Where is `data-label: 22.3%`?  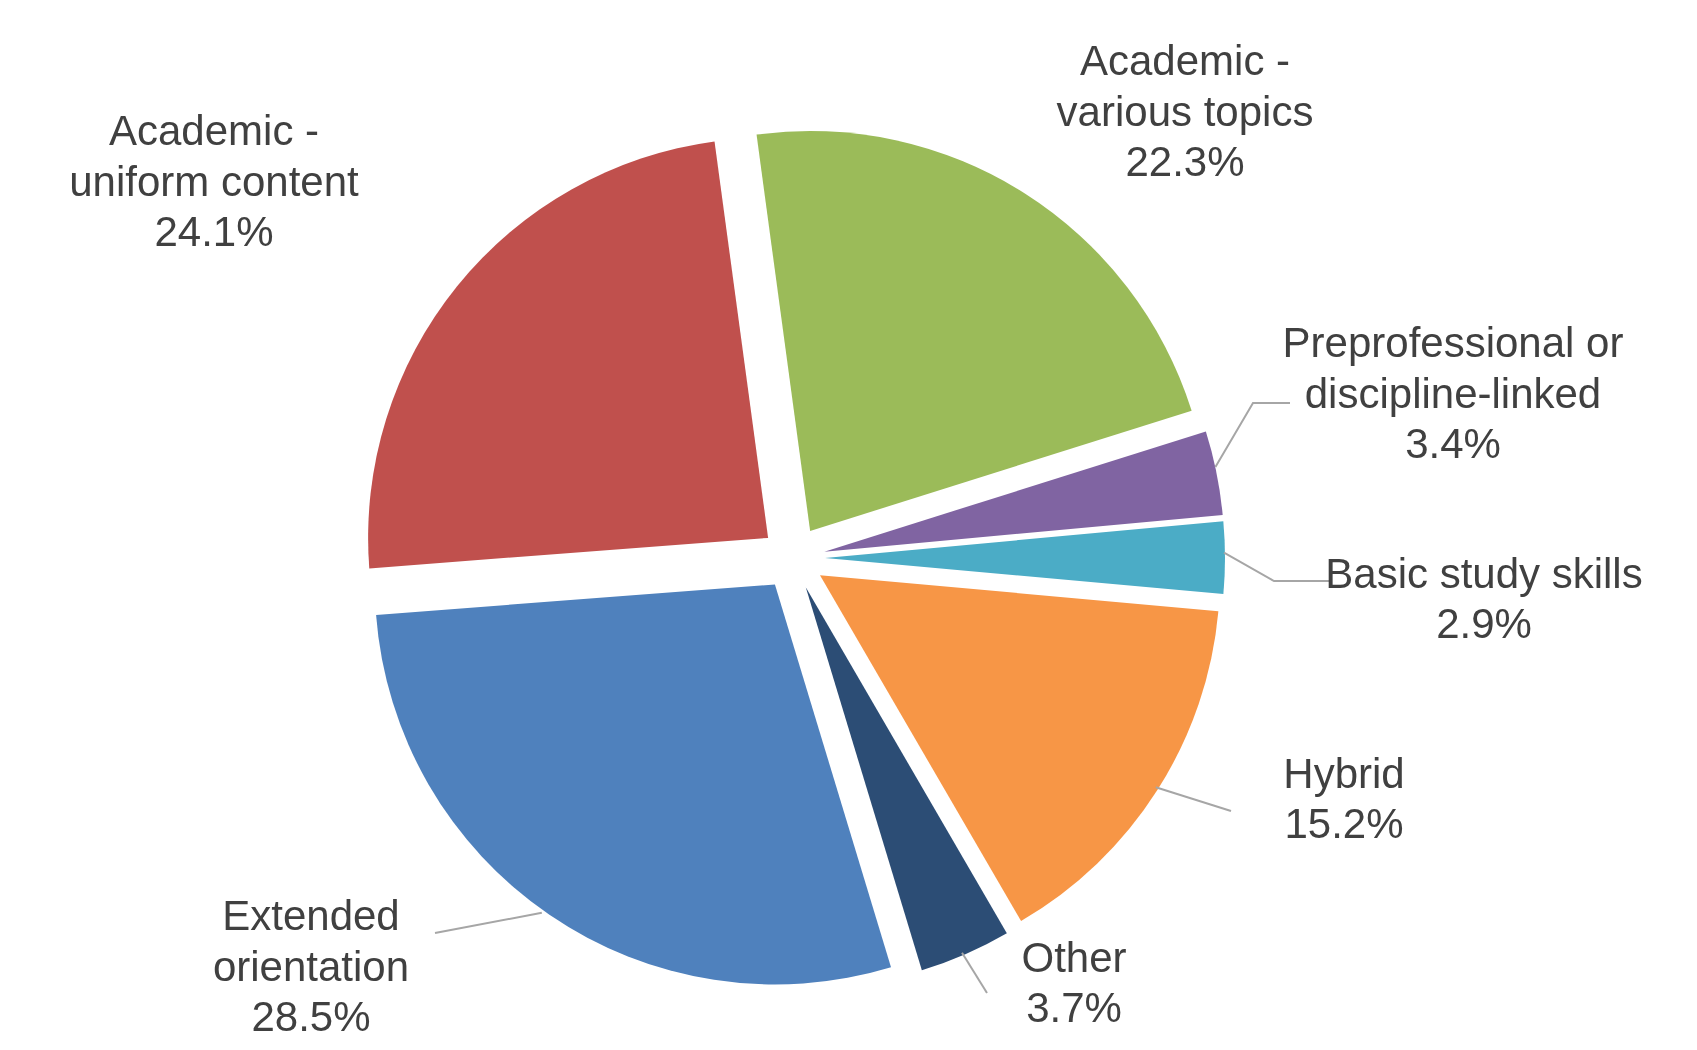
data-label: 22.3% is located at coordinates (1185, 162).